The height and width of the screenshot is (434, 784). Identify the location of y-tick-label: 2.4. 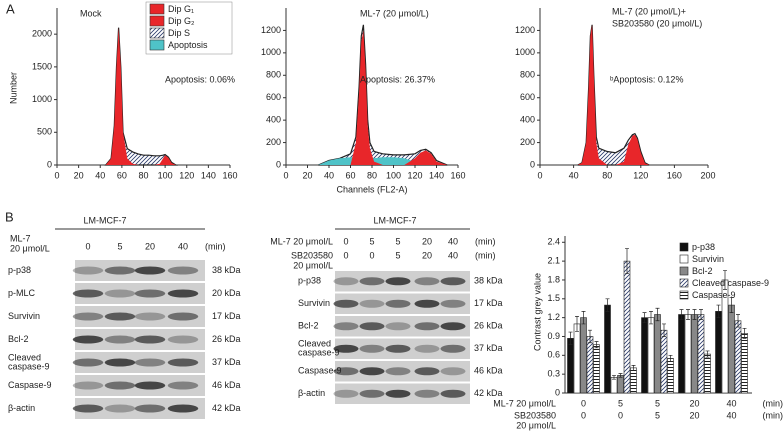
(553, 242).